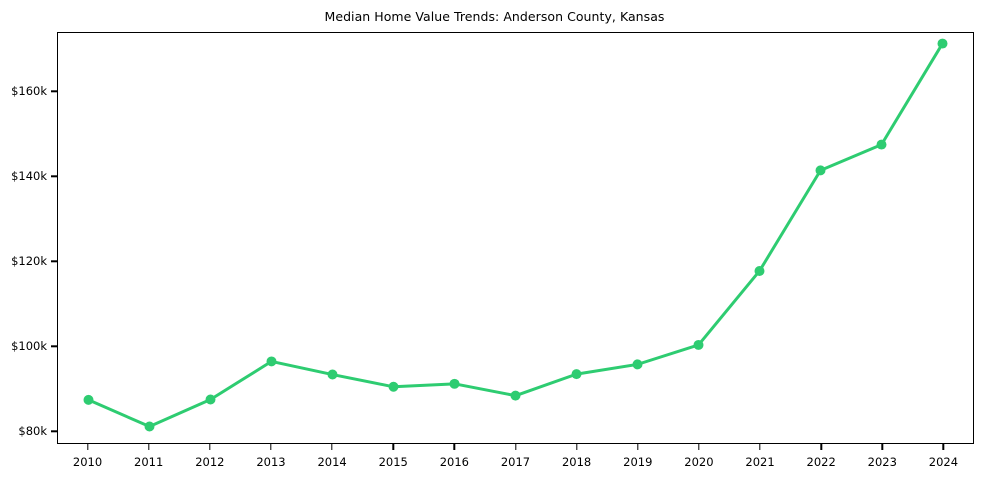 The image size is (989, 490). What do you see at coordinates (454, 462) in the screenshot?
I see `x-axis-tick-label: 2016` at bounding box center [454, 462].